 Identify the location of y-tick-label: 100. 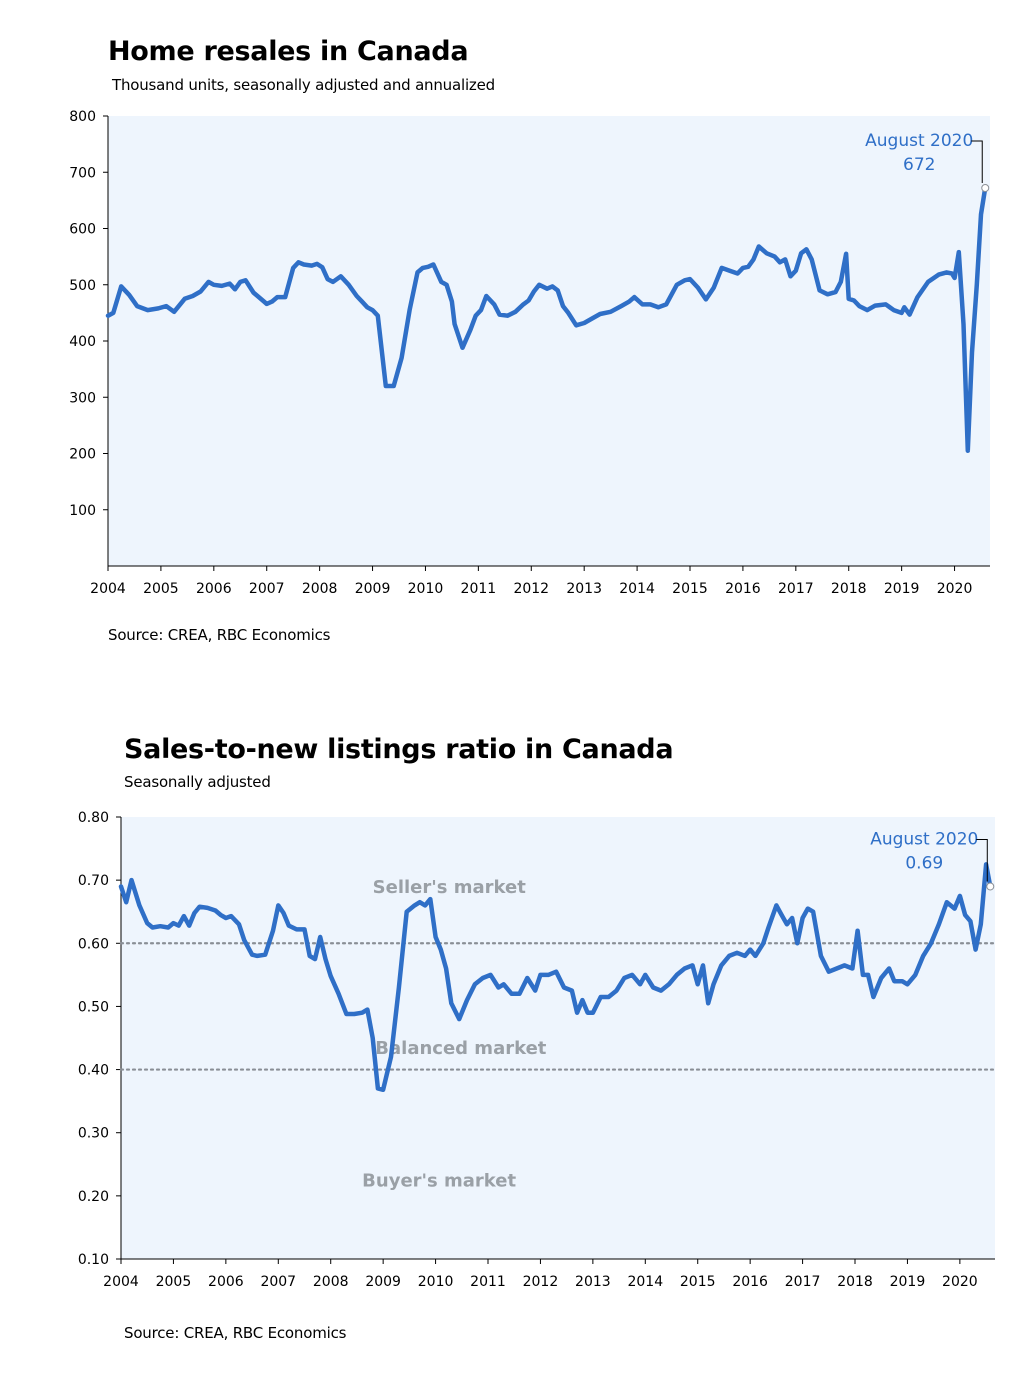
(82, 511).